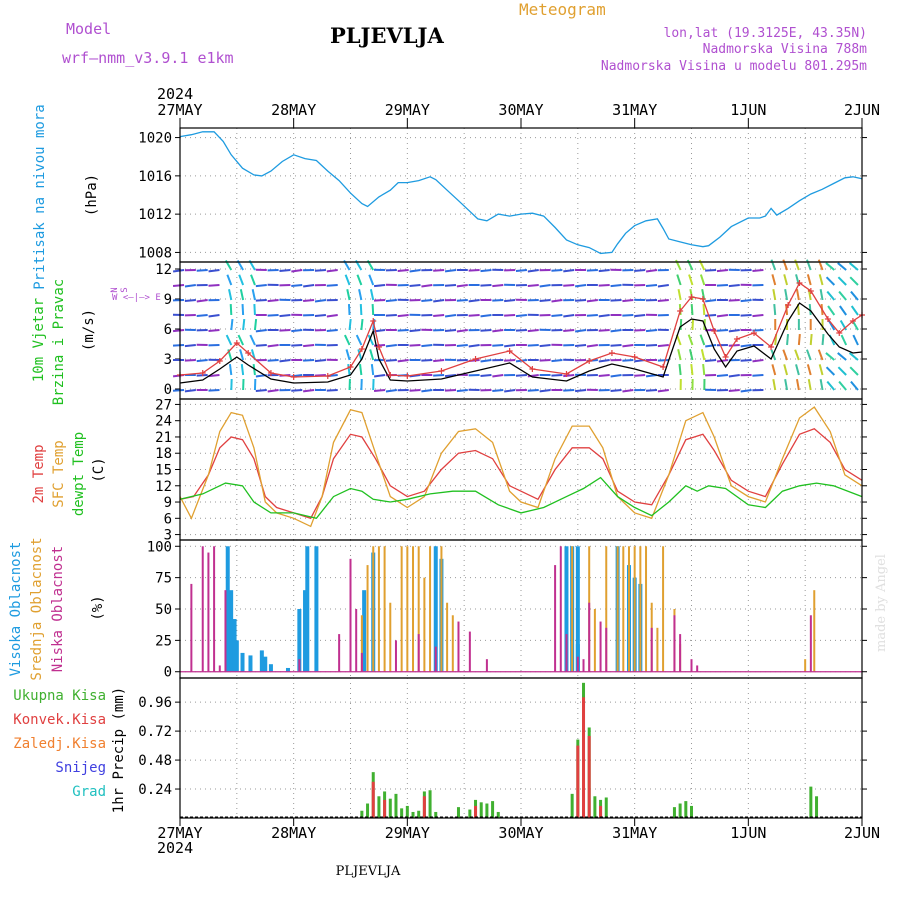 Image resolution: width=900 pixels, height=900 pixels. I want to click on date-label-bottom: 30MAY, so click(520, 833).